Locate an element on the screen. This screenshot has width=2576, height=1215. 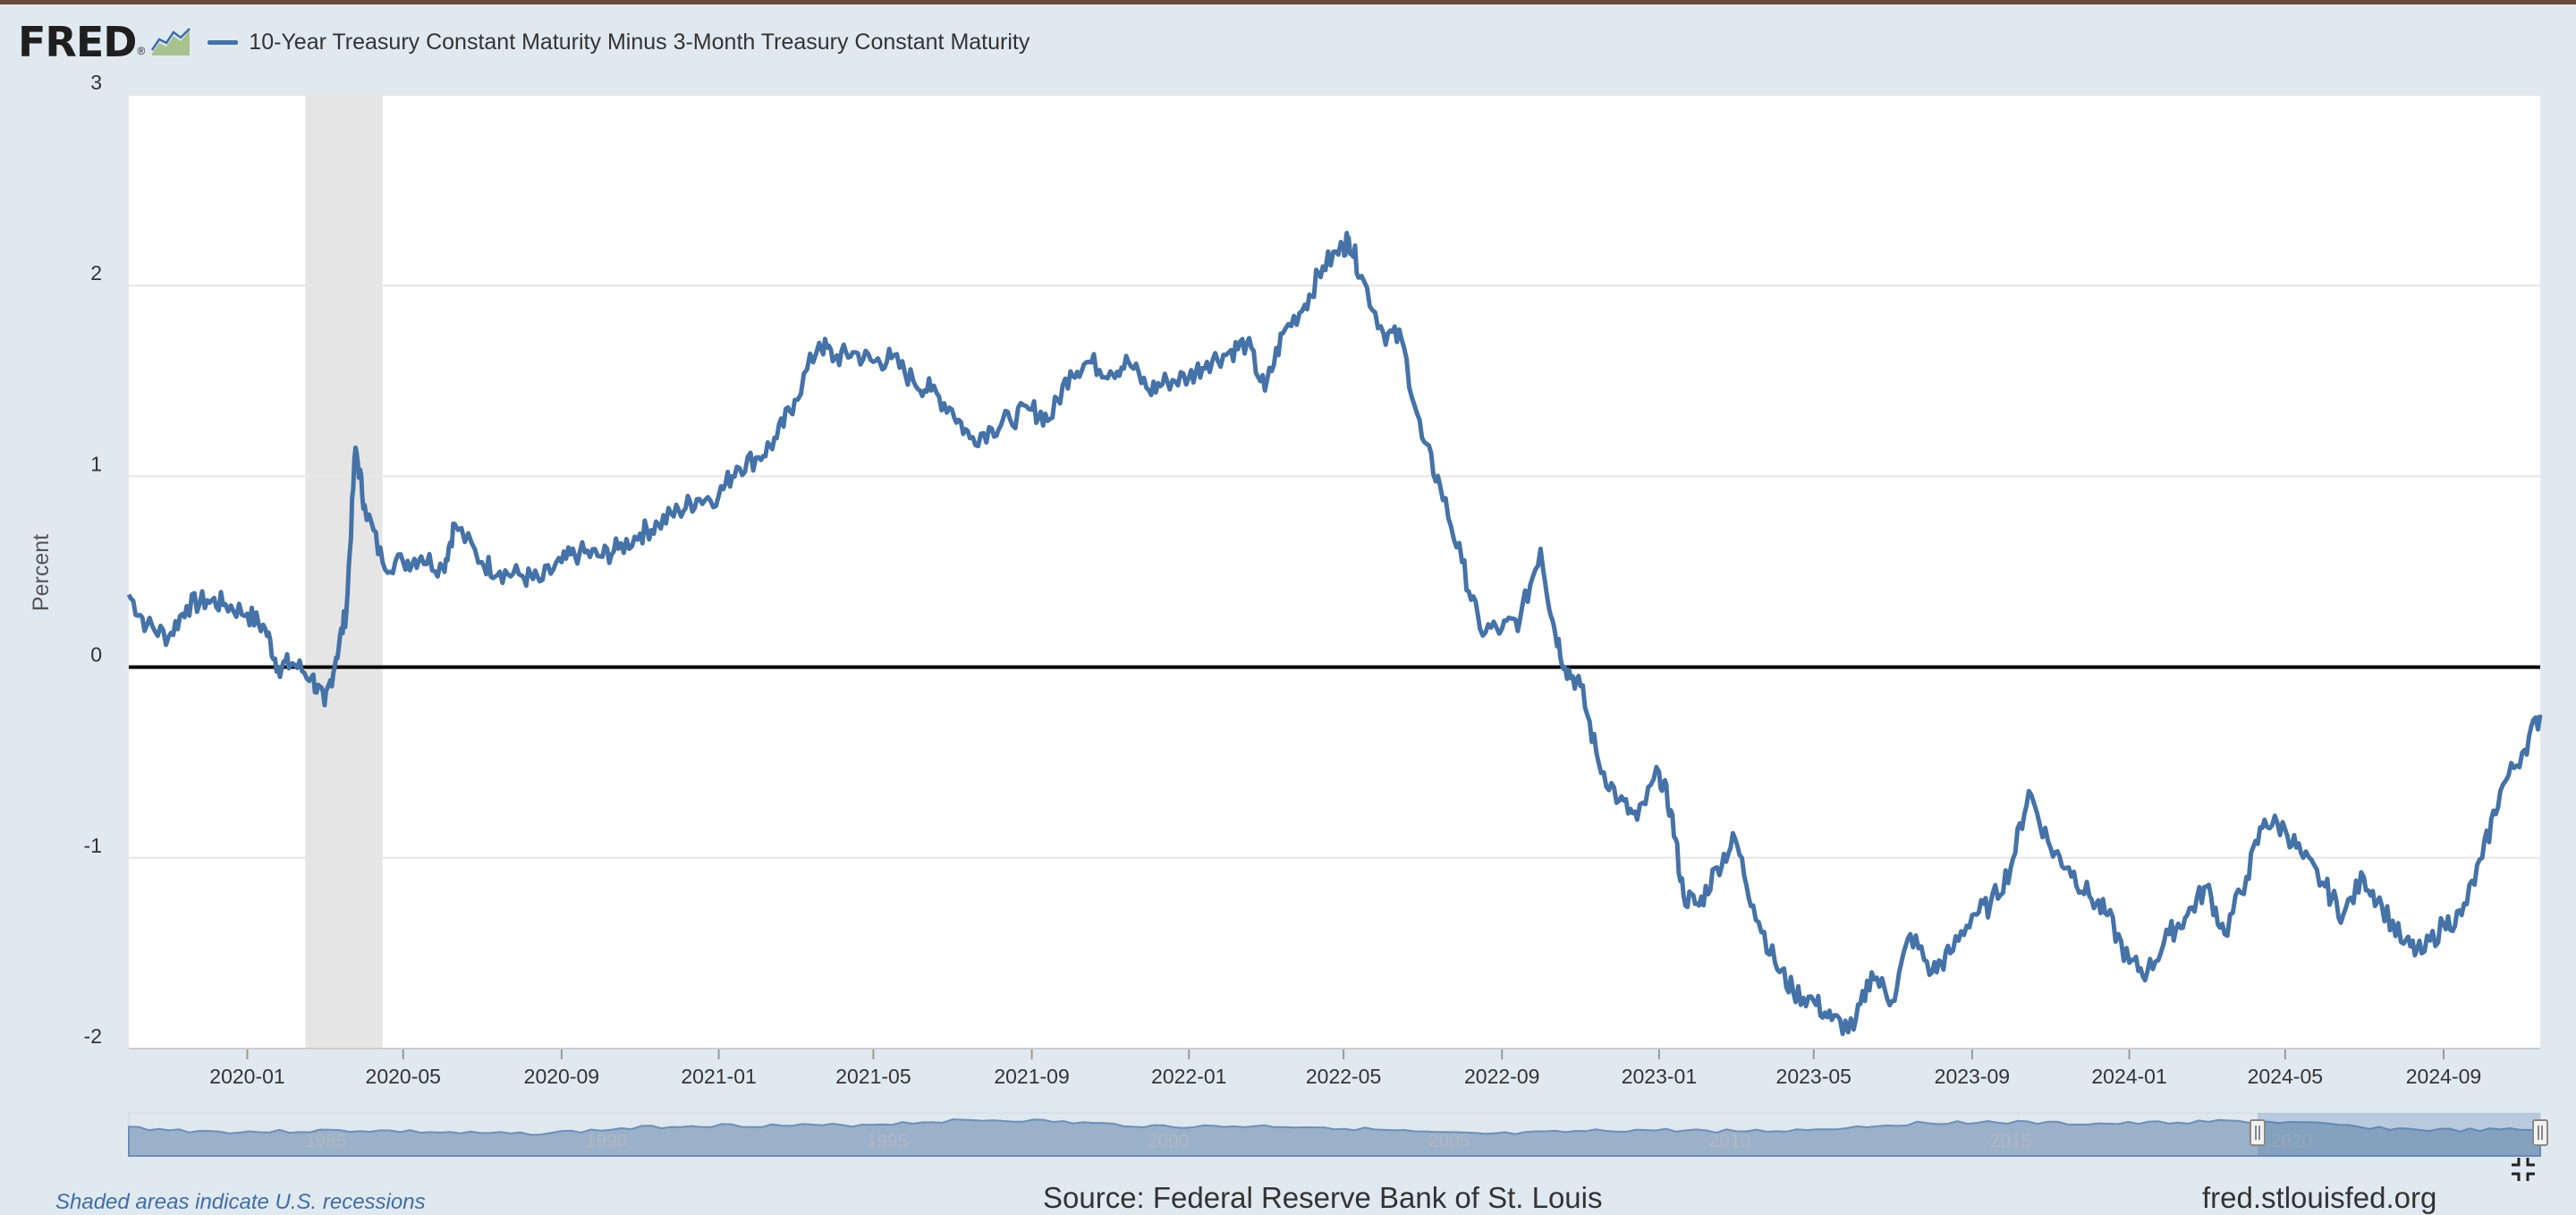
fred-url-link: fred.stlouisfed.org is located at coordinates (2319, 1198).